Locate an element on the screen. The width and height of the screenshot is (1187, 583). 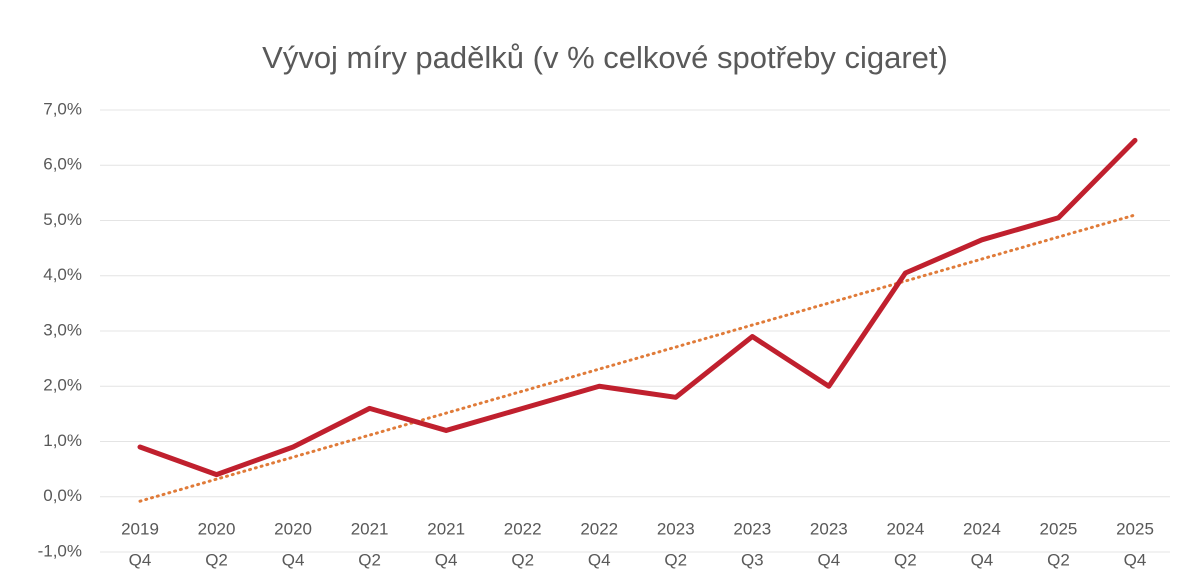
x-tick-label: Q3 is located at coordinates (752, 559).